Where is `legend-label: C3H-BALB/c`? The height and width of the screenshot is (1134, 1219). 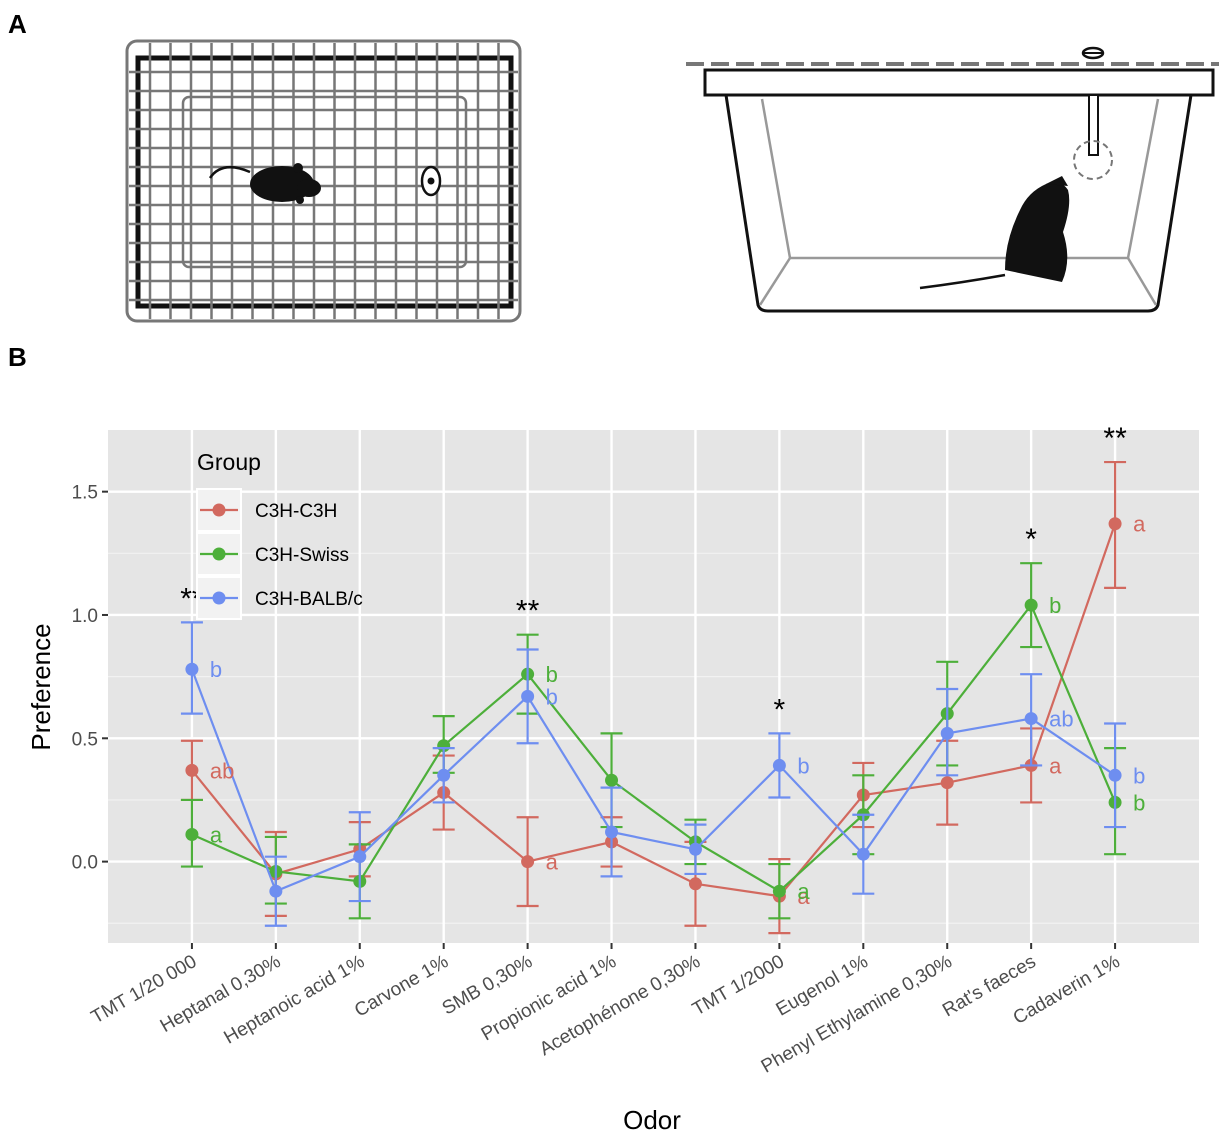 legend-label: C3H-BALB/c is located at coordinates (309, 599).